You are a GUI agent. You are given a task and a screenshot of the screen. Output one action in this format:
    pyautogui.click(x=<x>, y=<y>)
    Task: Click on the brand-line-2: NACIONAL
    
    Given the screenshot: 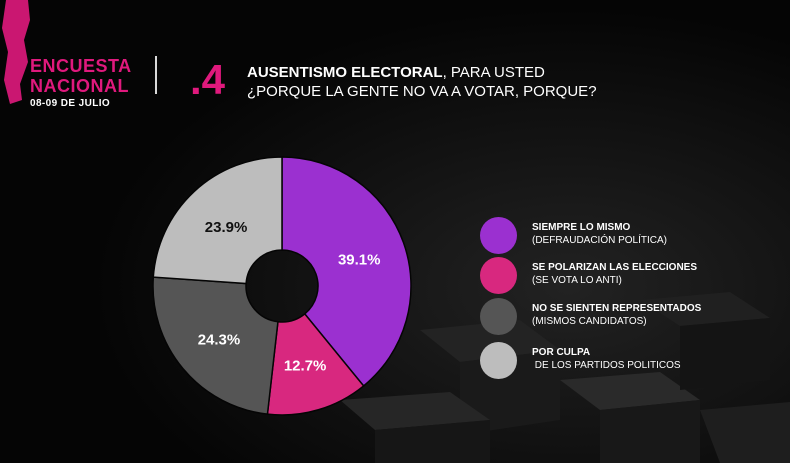 What is the action you would take?
    pyautogui.click(x=79, y=86)
    